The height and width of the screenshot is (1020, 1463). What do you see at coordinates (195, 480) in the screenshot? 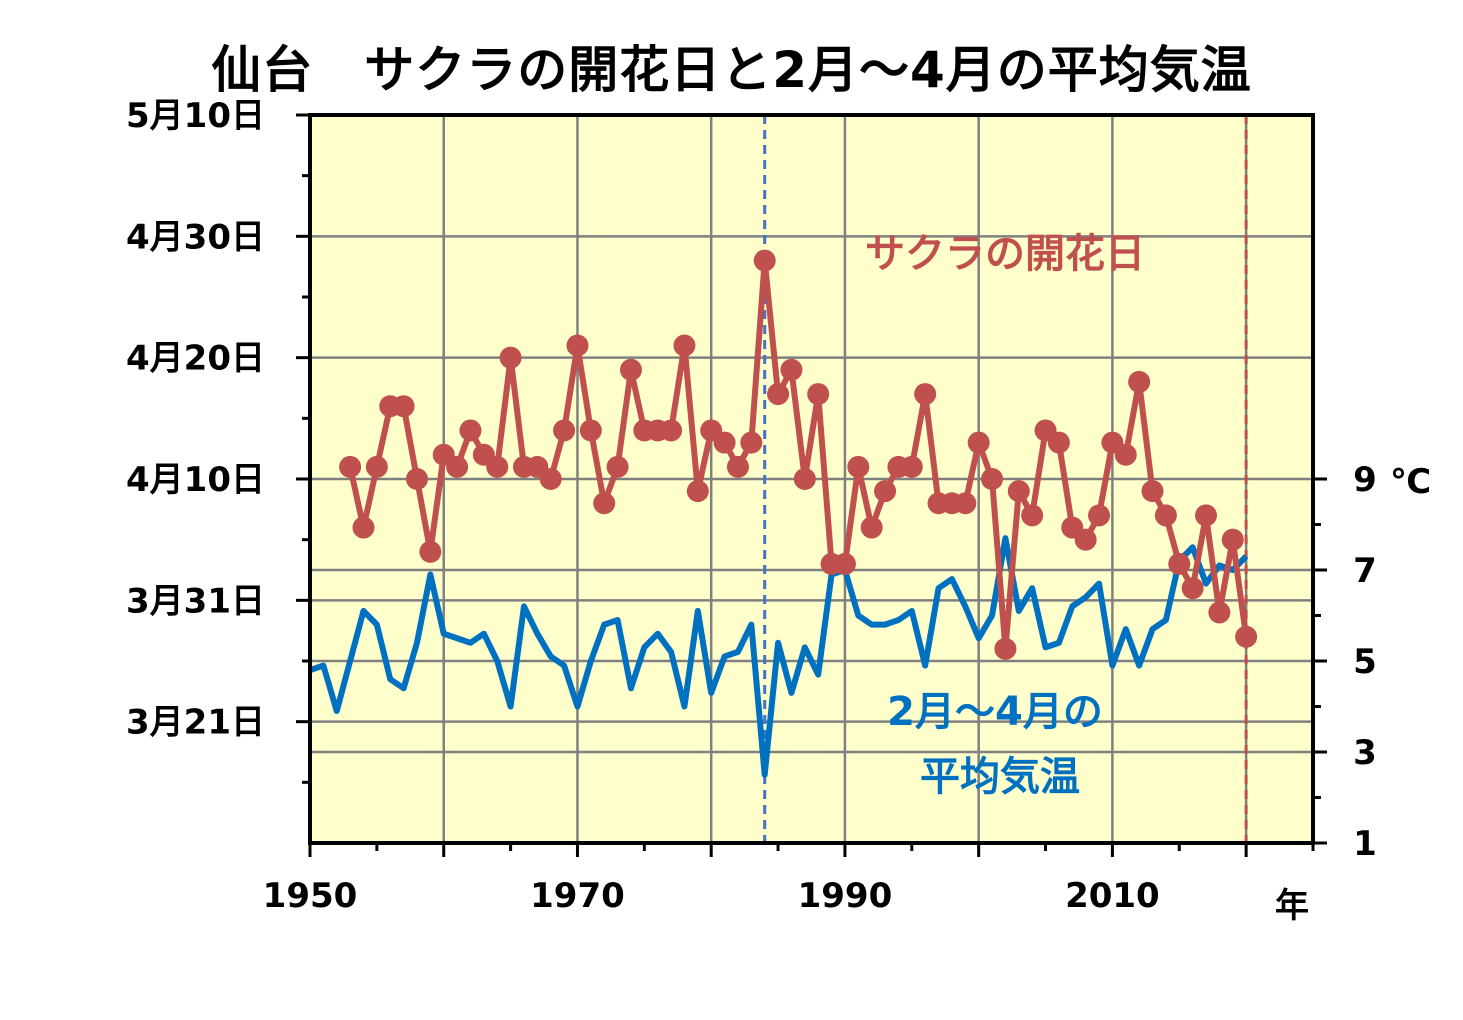
I see `left-tick-label: 4月10日` at bounding box center [195, 480].